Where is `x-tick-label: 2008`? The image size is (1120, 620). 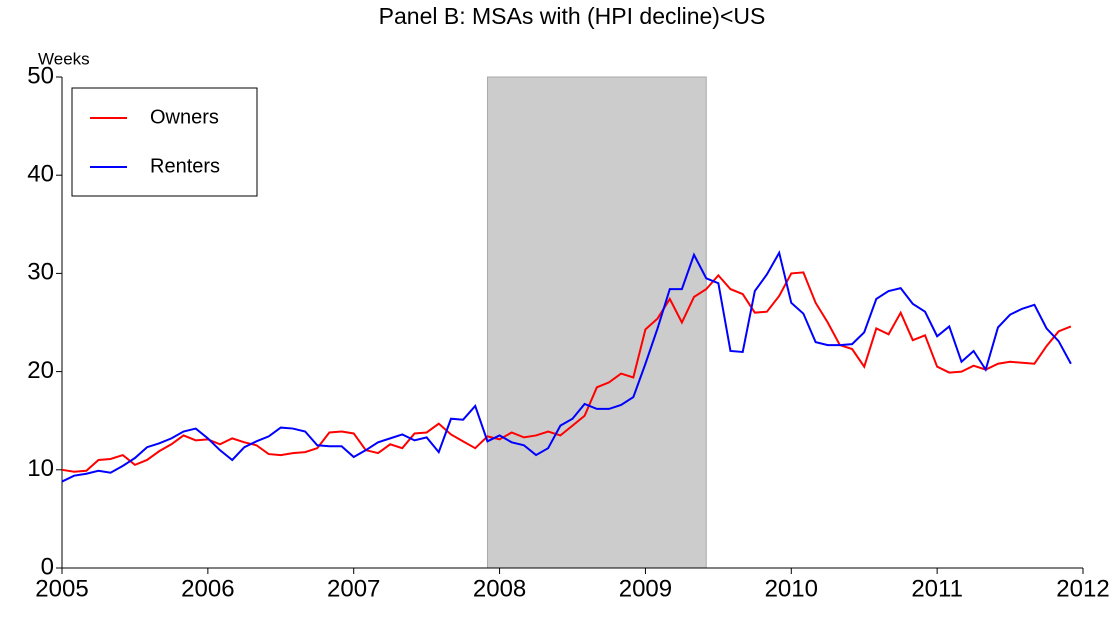 x-tick-label: 2008 is located at coordinates (499, 588).